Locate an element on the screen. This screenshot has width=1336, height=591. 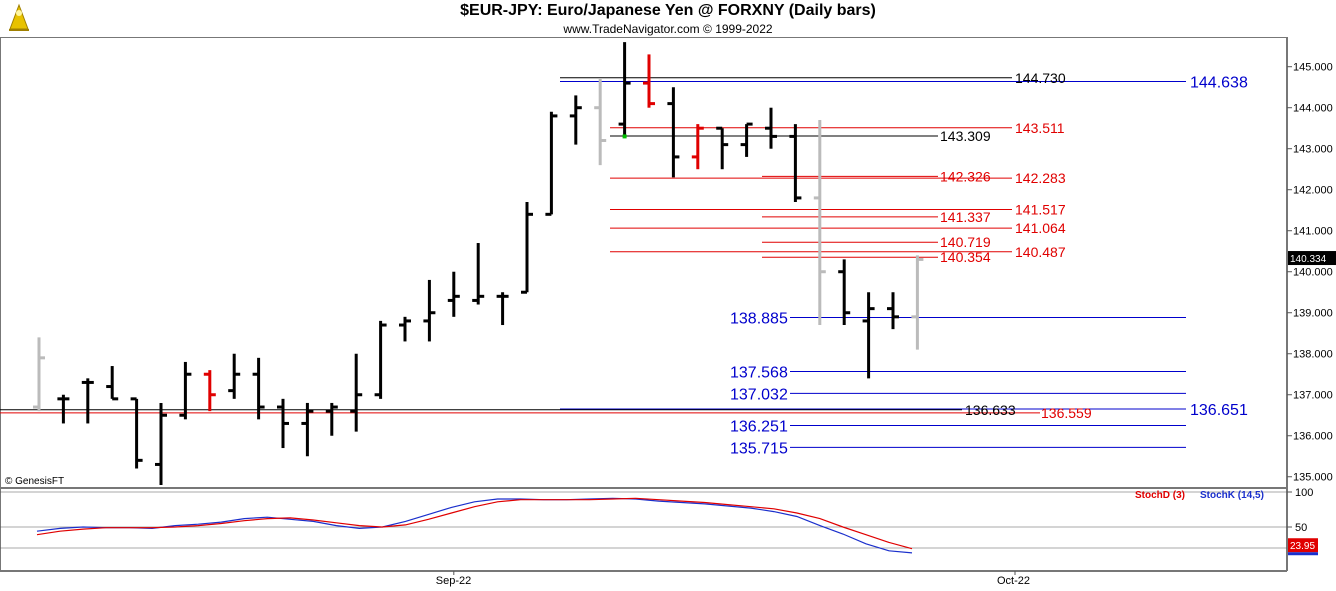
last-price-box is located at coordinates (1312, 258).